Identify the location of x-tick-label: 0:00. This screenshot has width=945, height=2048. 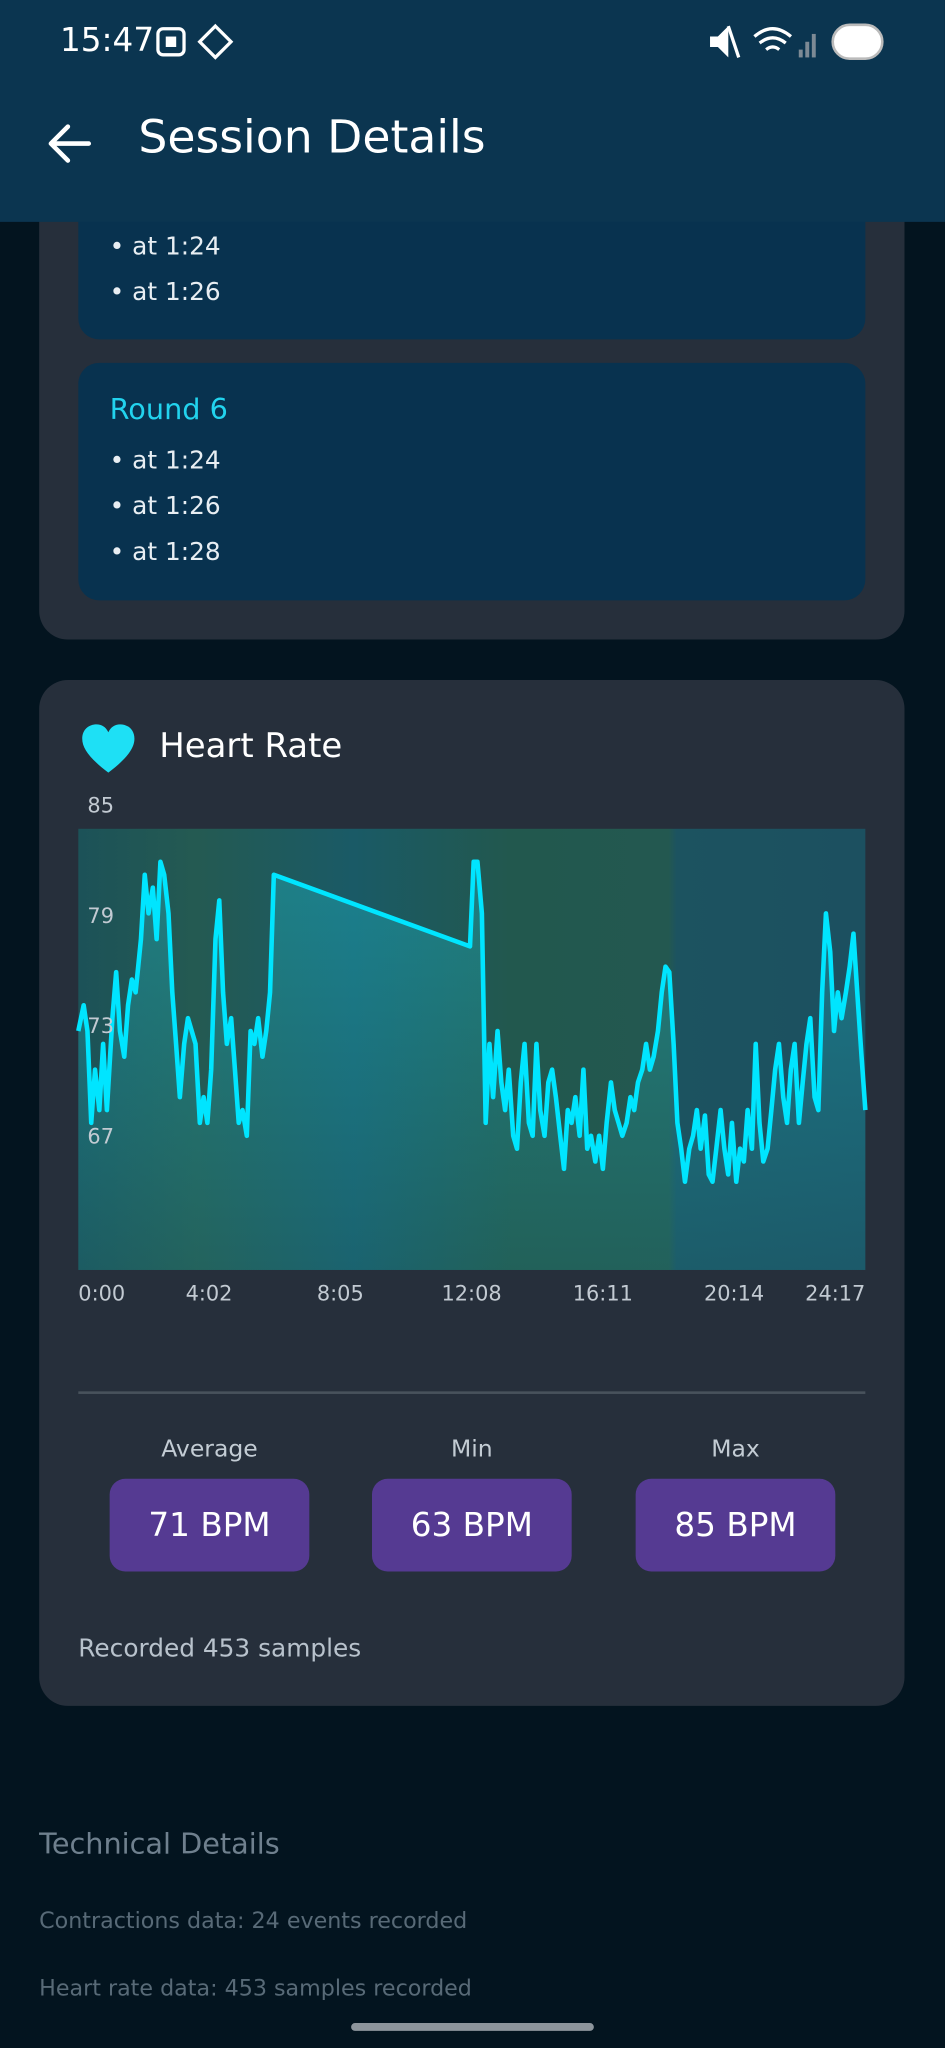
(101, 1294).